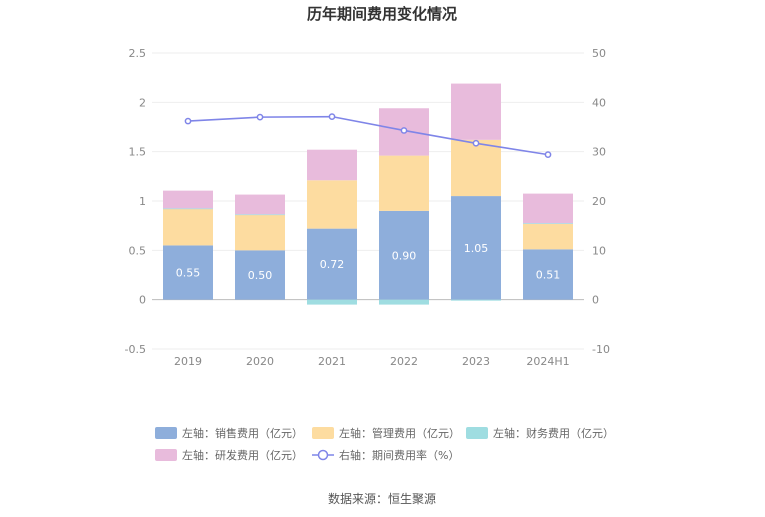  I want to click on x-tick-label: 2023, so click(476, 361).